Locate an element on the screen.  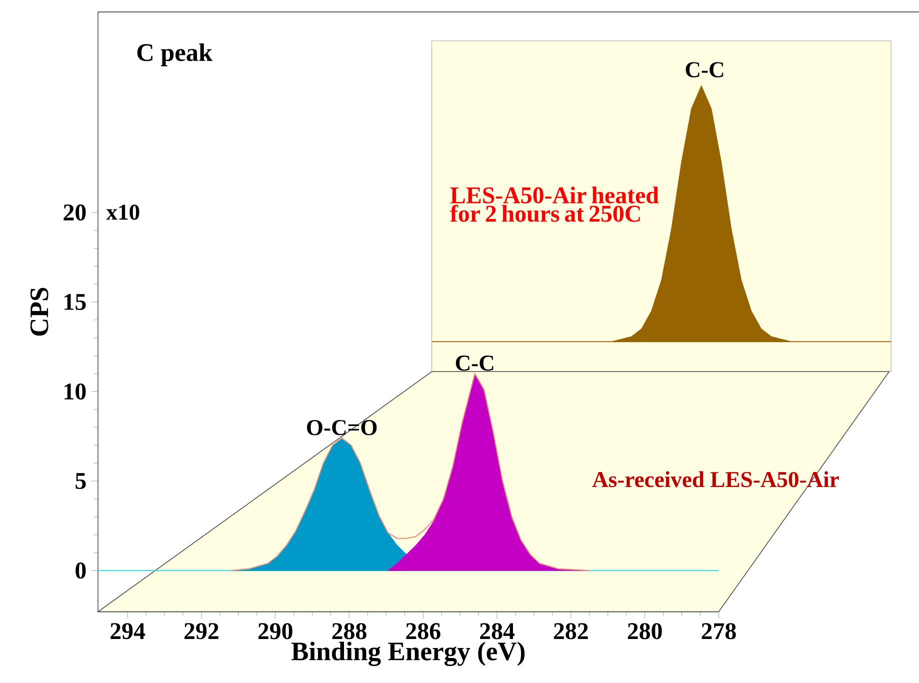
x-tick-label: 286 is located at coordinates (423, 631).